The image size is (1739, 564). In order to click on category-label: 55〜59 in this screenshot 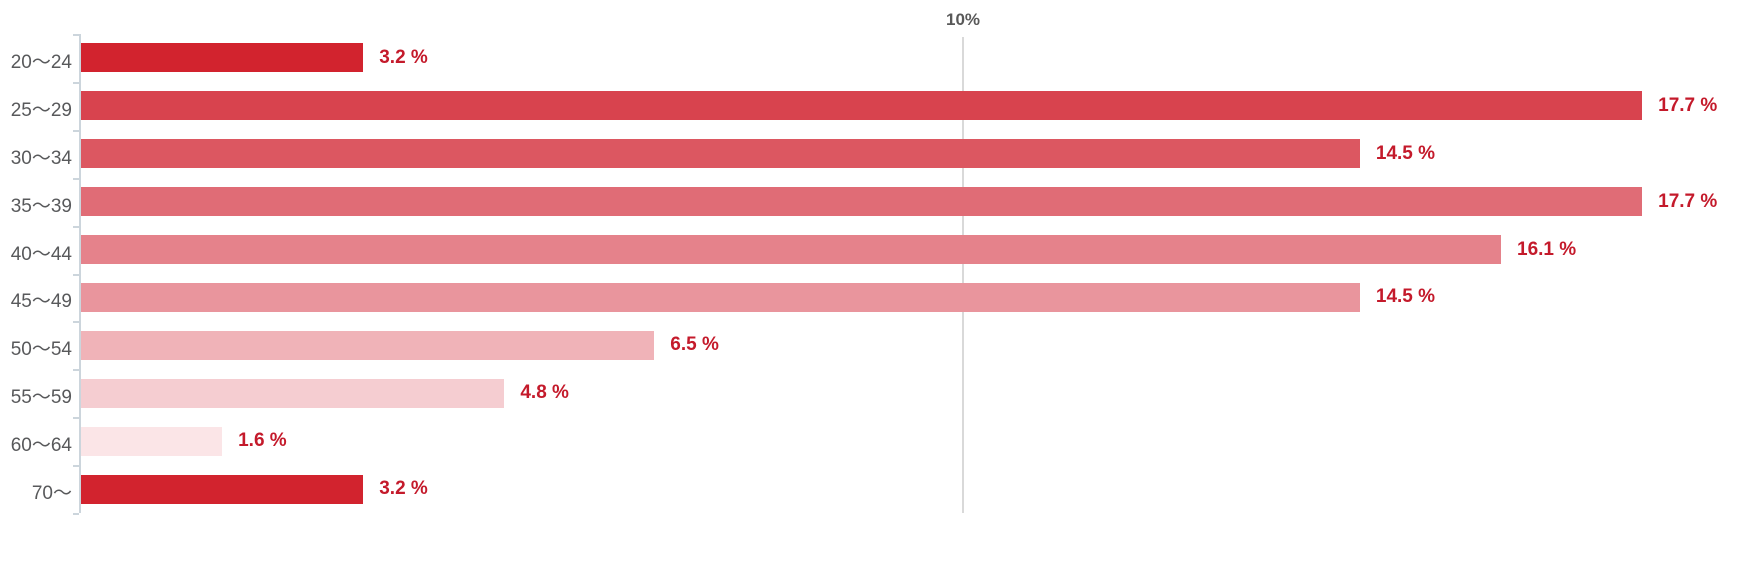, I will do `click(41, 398)`.